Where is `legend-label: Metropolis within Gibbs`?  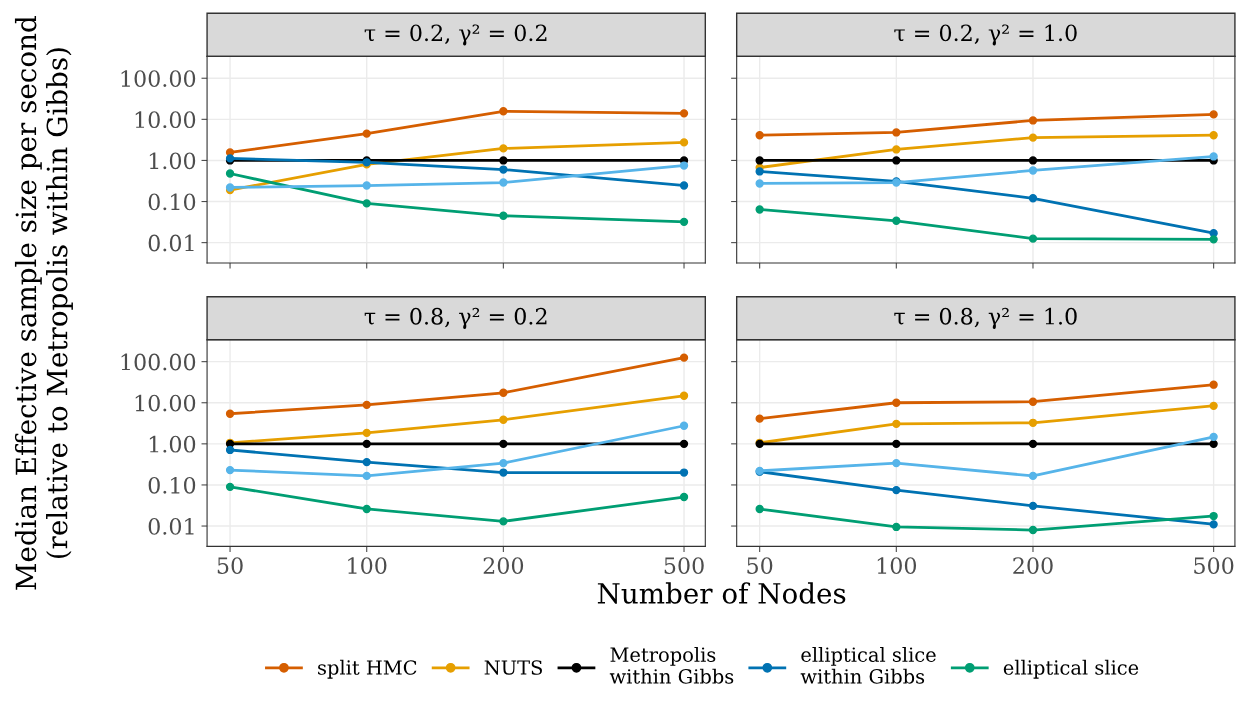 legend-label: Metropolis within Gibbs is located at coordinates (671, 665).